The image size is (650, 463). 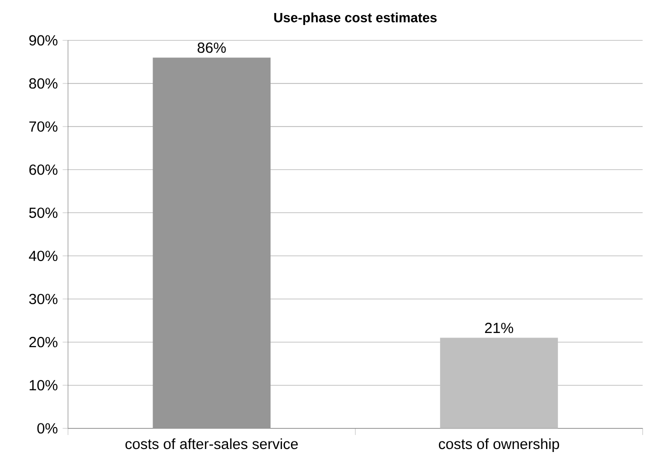 What do you see at coordinates (355, 18) in the screenshot?
I see `chart-title: Use-phase cost estimates` at bounding box center [355, 18].